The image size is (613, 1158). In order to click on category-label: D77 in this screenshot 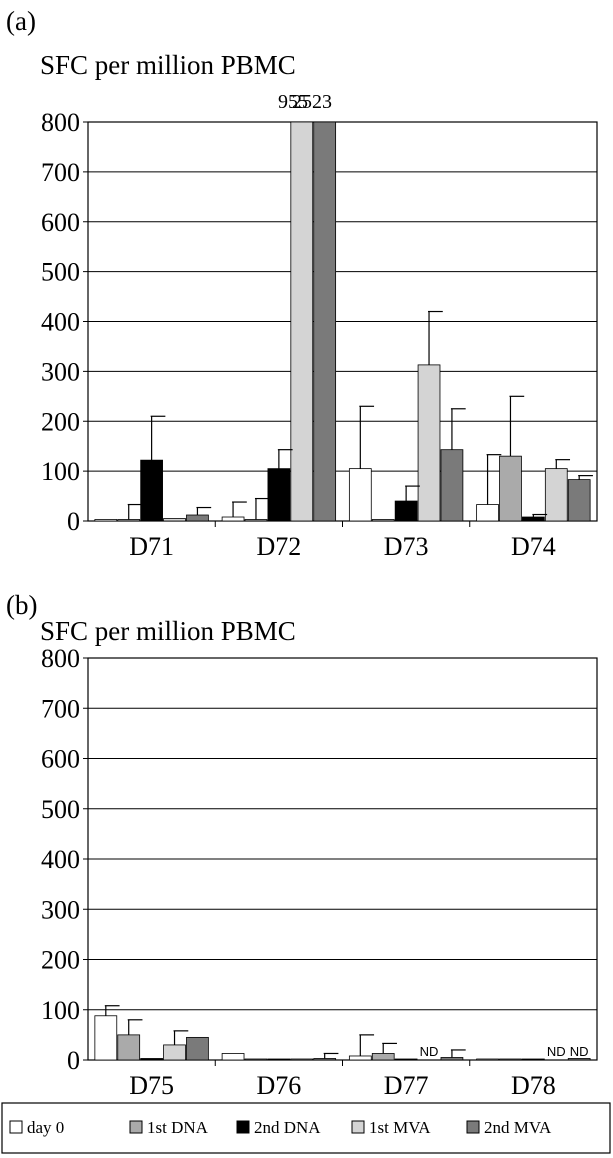, I will do `click(406, 1085)`.